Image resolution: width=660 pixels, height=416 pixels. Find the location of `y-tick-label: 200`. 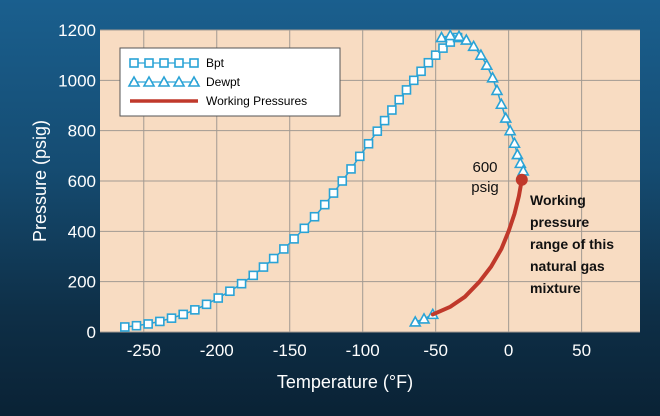

y-tick-label: 200 is located at coordinates (82, 282).